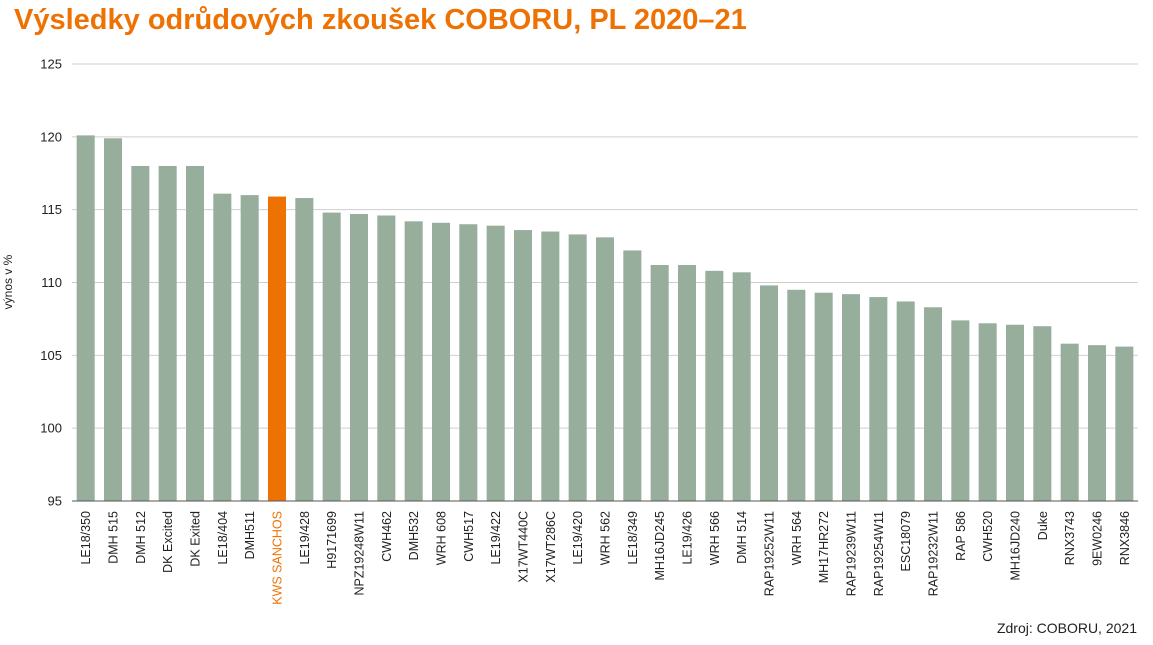 The width and height of the screenshot is (1153, 645). What do you see at coordinates (797, 538) in the screenshot?
I see `x-tick-label: WRH 564` at bounding box center [797, 538].